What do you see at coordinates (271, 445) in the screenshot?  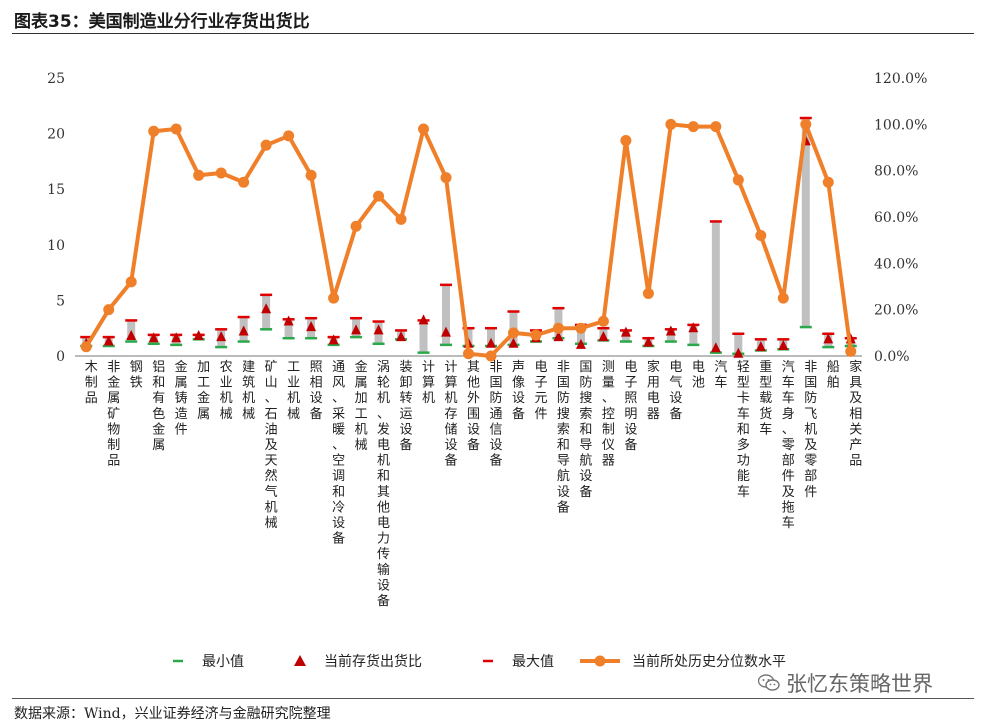 I see `category-label: 矿山、石油及天然气机械` at bounding box center [271, 445].